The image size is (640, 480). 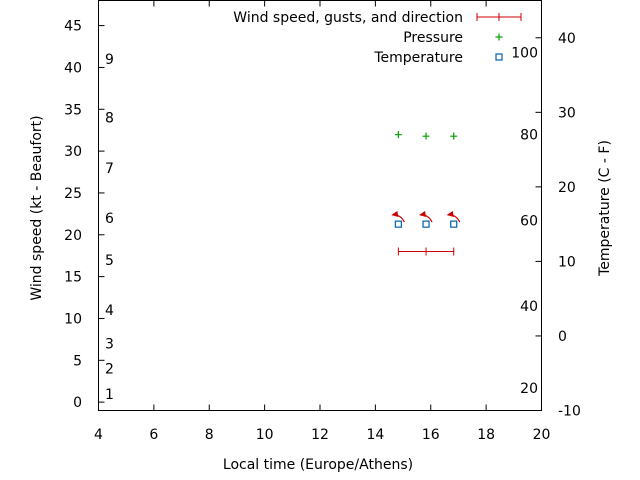 What do you see at coordinates (567, 113) in the screenshot?
I see `y2-tick-label: 30` at bounding box center [567, 113].